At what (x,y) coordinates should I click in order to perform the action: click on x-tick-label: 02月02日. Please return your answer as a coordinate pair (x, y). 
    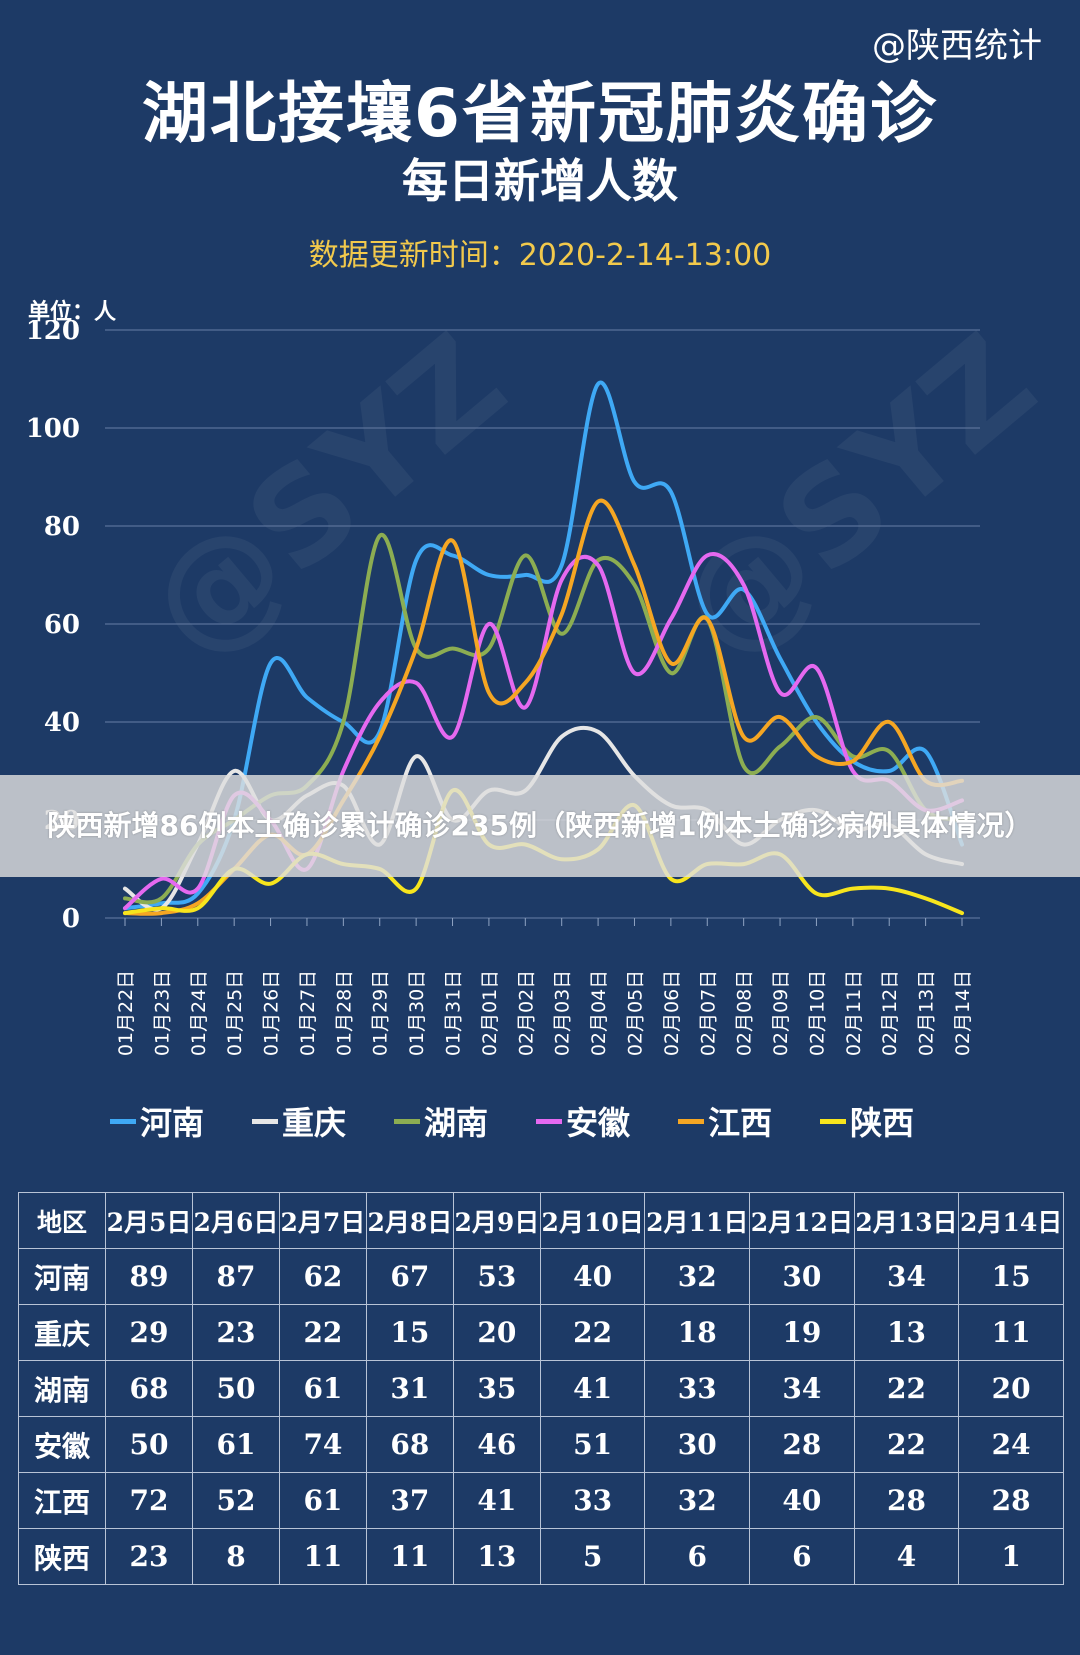
    Looking at the image, I should click on (526, 1013).